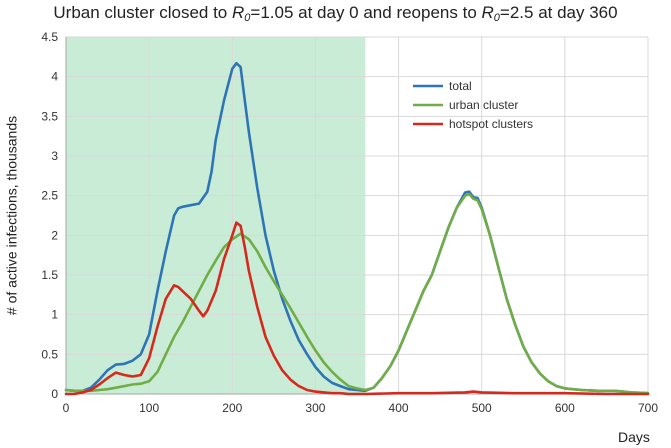 This screenshot has width=671, height=448. Describe the element at coordinates (49, 196) in the screenshot. I see `y-tick-label: 2.5` at that location.